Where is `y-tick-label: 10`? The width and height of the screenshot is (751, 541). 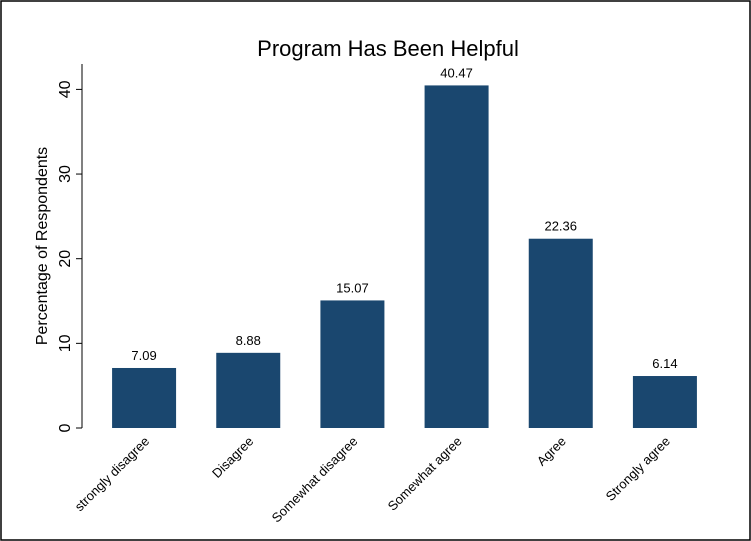
y-tick-label: 10 is located at coordinates (65, 343).